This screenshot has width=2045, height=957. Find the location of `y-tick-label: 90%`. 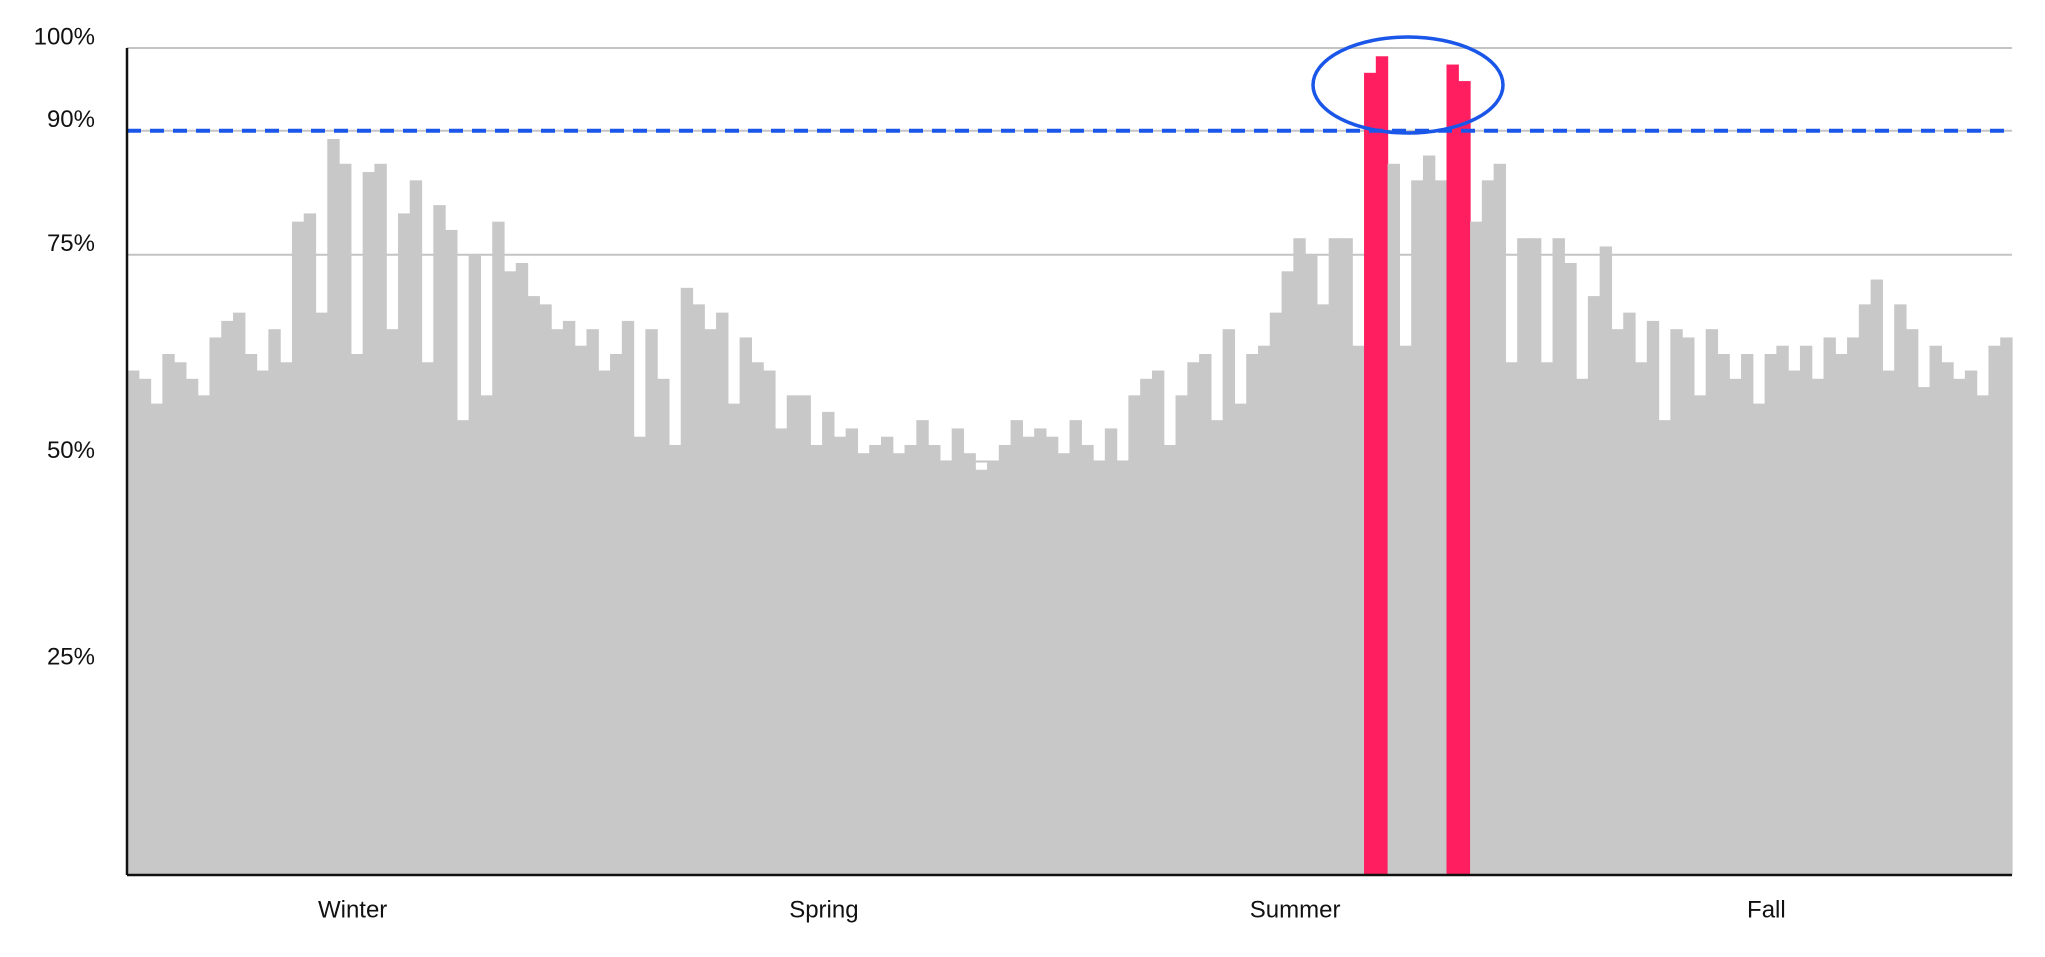

y-tick-label: 90% is located at coordinates (71, 119).